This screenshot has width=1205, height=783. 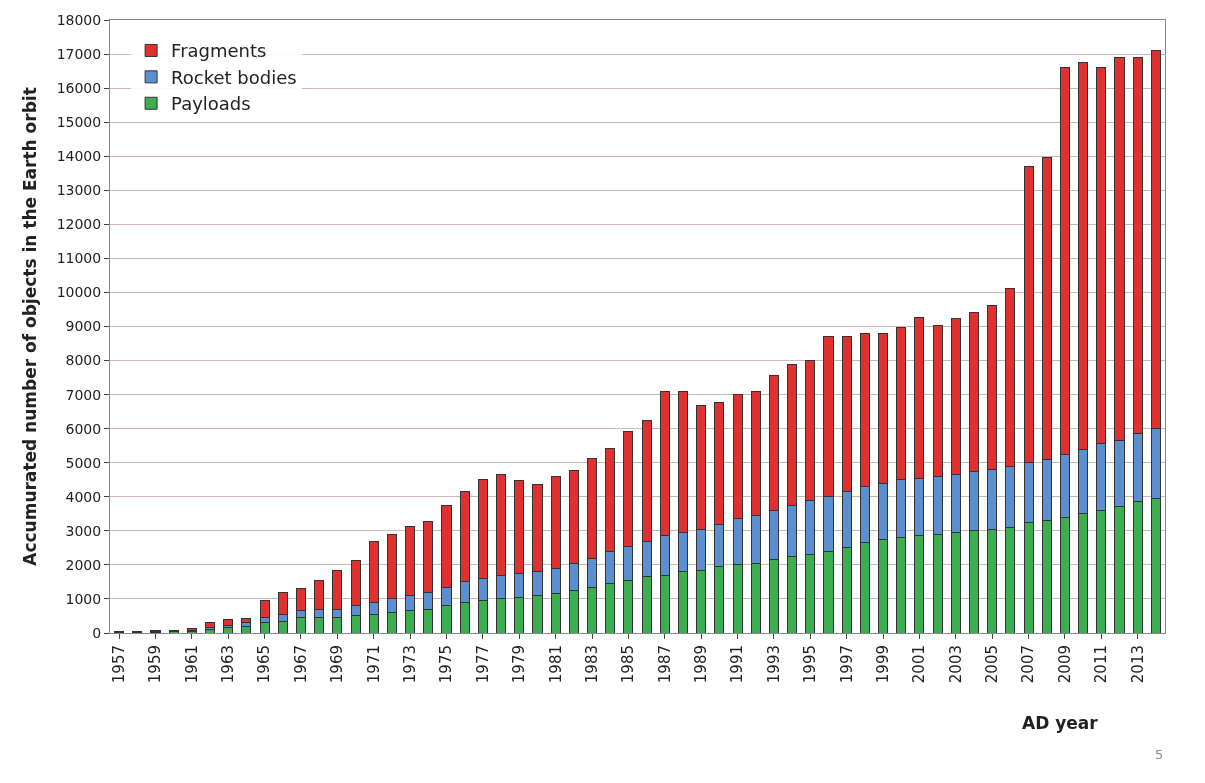 I want to click on x-tick-label: 1985, so click(x=628, y=664).